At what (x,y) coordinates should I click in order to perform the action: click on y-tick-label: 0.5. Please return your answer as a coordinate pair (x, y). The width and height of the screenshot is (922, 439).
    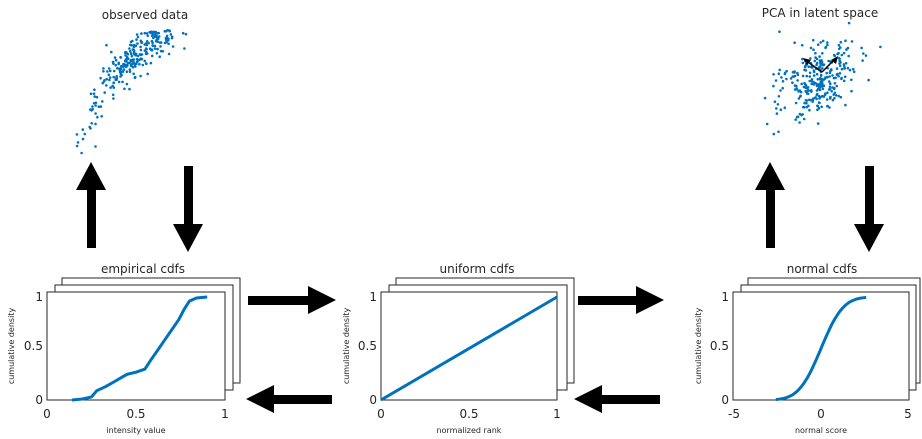
    Looking at the image, I should click on (367, 346).